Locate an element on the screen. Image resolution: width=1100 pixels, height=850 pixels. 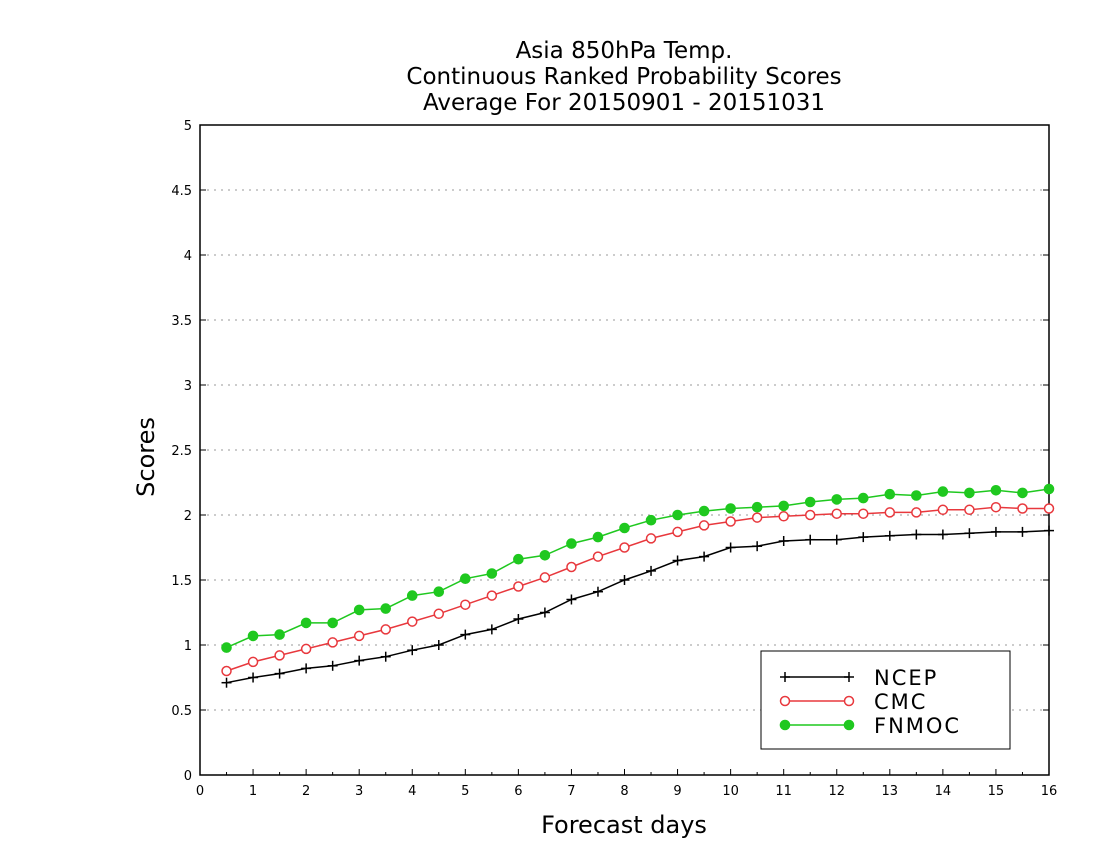
y-tick-label: 0 is located at coordinates (188, 776).